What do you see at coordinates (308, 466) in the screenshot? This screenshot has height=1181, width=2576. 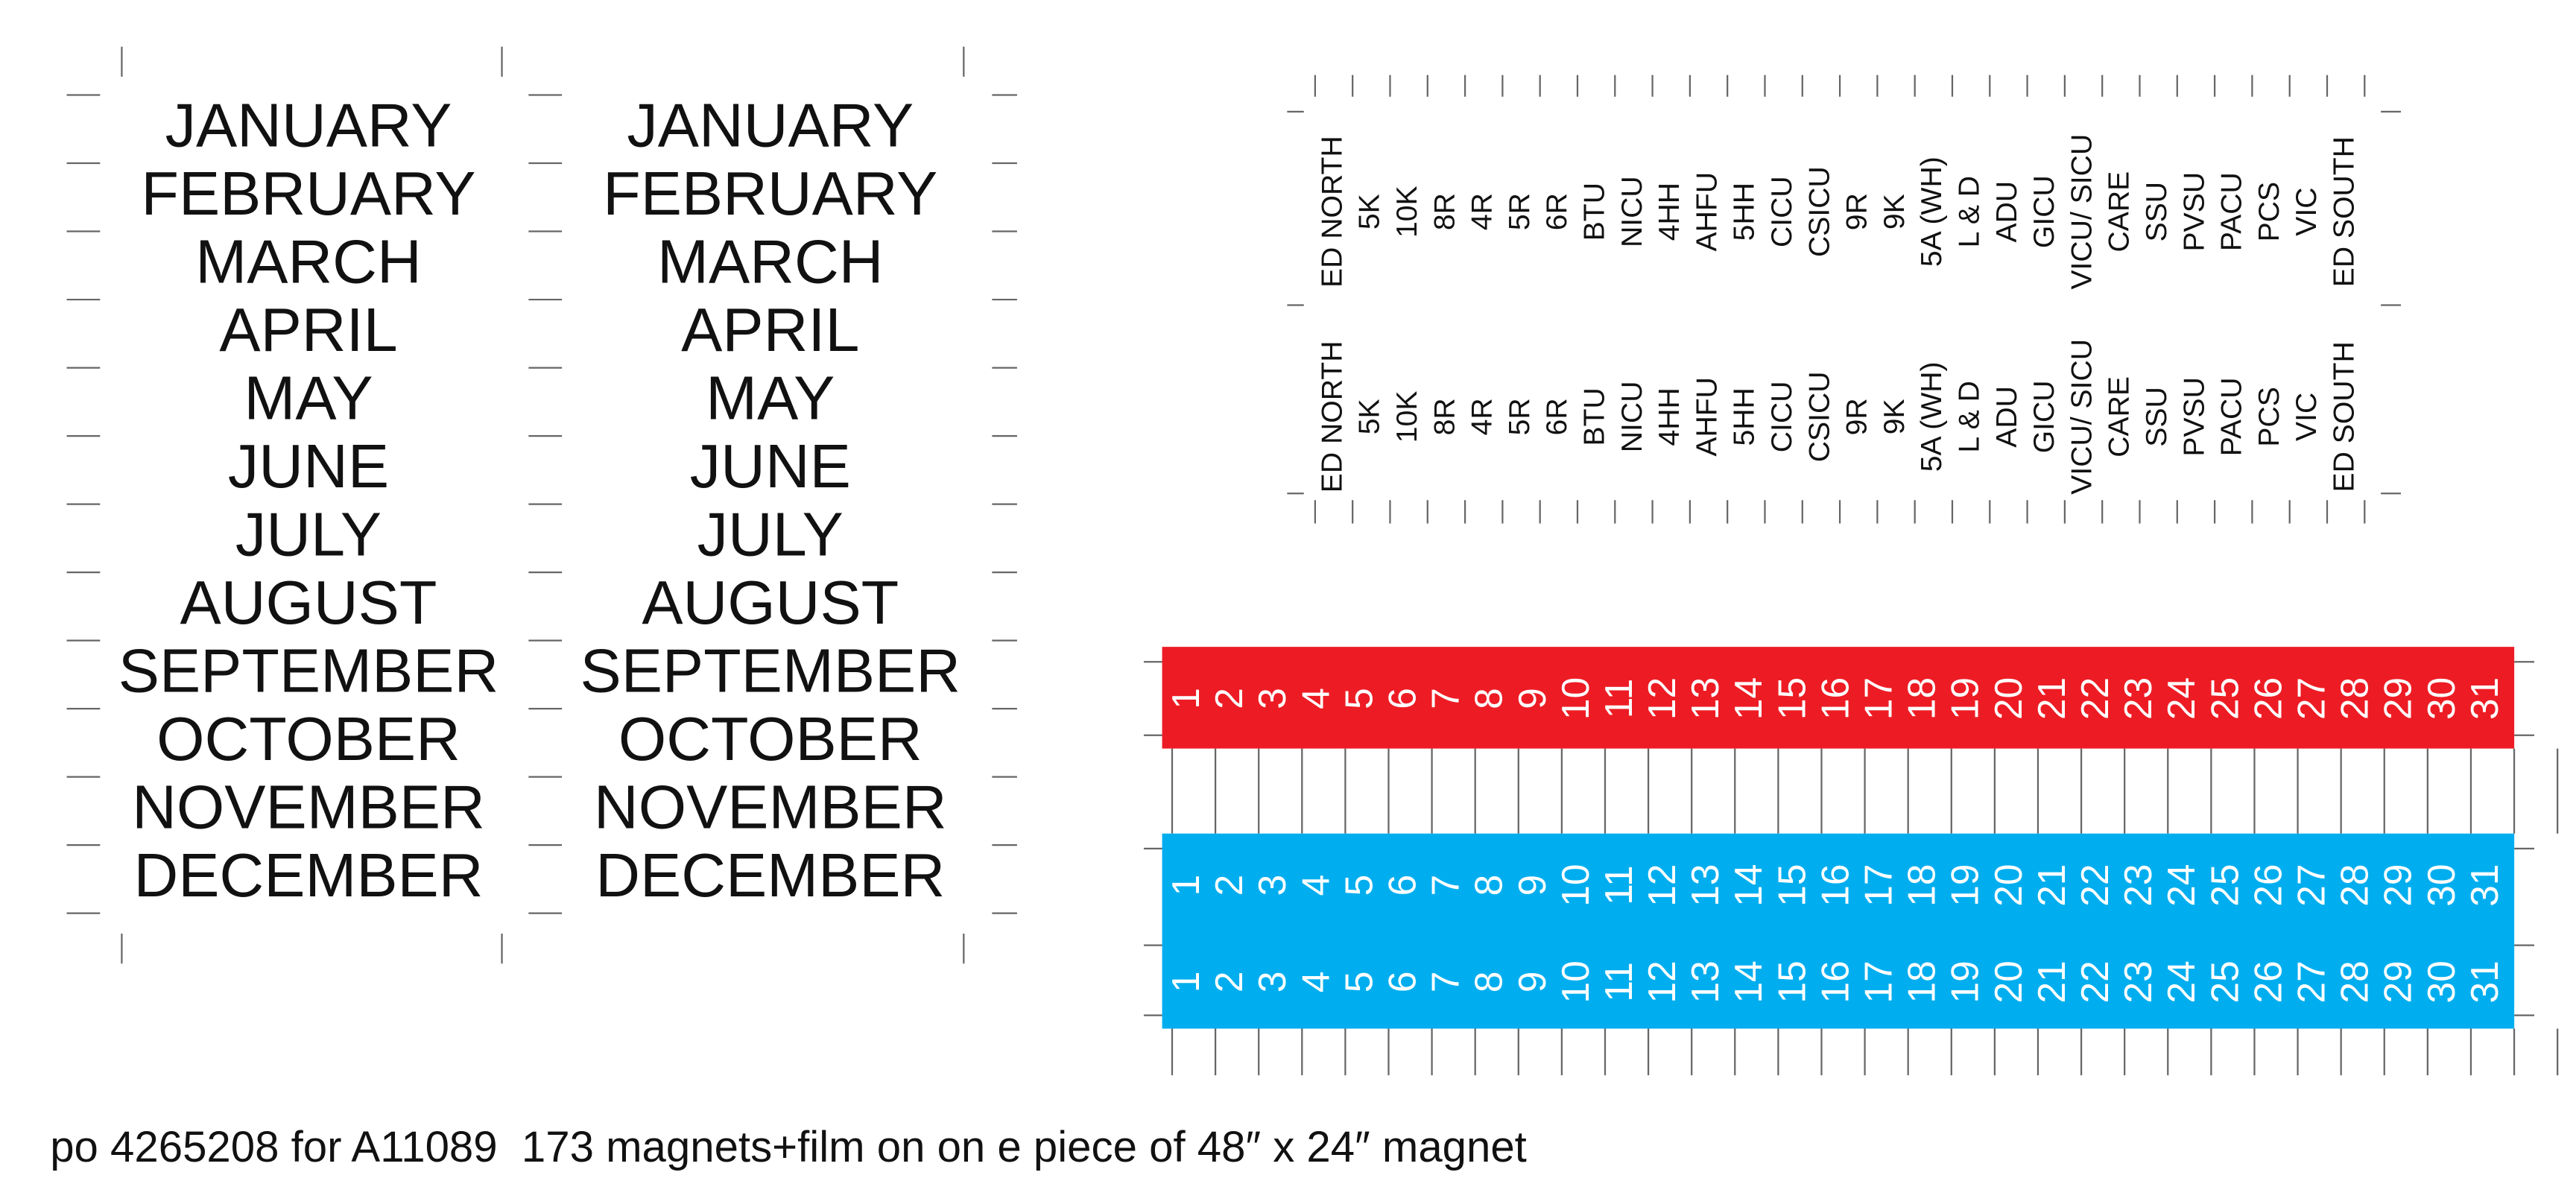 I see `month-label: JUNE` at bounding box center [308, 466].